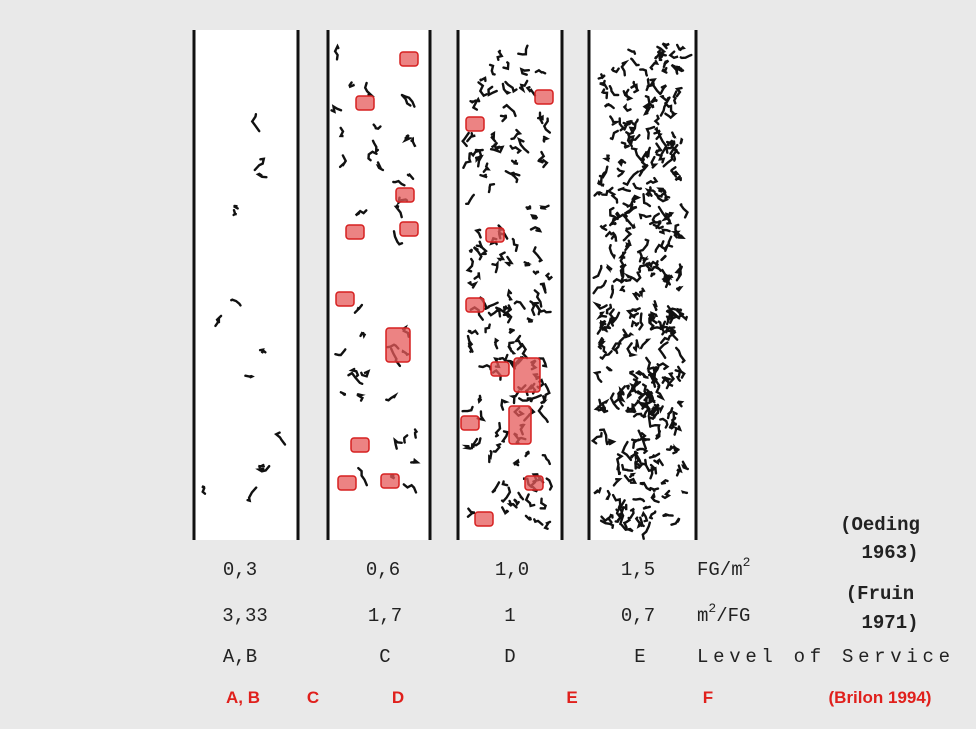 The height and width of the screenshot is (729, 976). I want to click on source: 1971), so click(889, 623).